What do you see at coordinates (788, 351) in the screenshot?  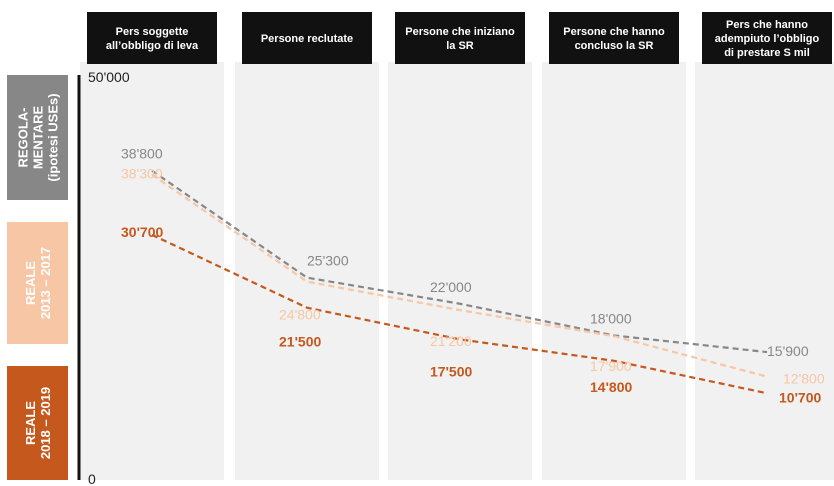 I see `data-label: 15'900` at bounding box center [788, 351].